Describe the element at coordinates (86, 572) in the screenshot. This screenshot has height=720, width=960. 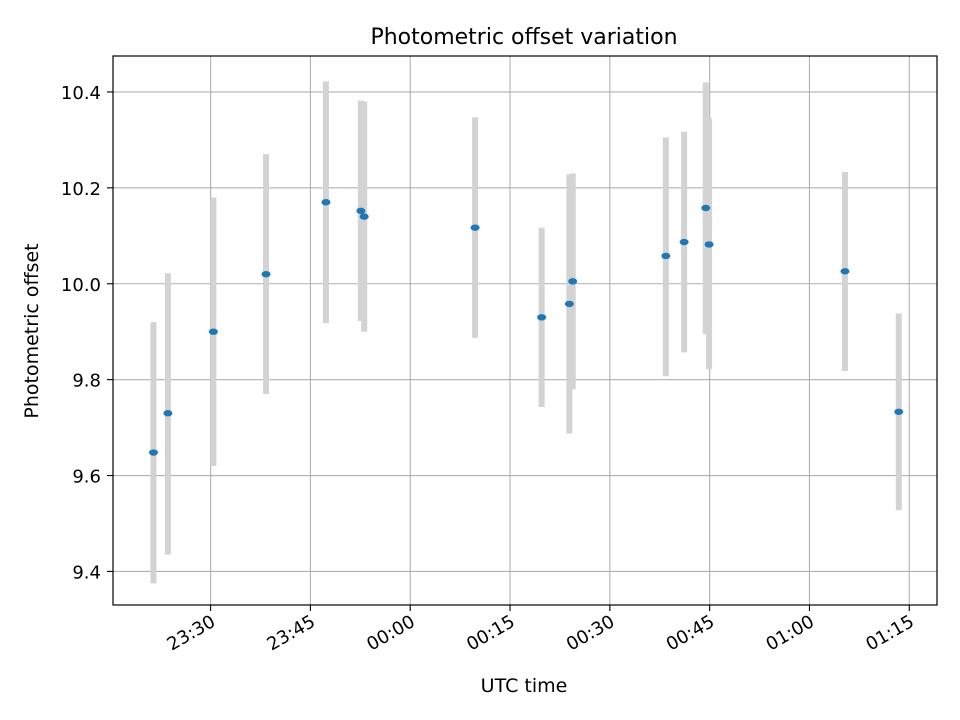
I see `y-tick-label: 9.4` at that location.